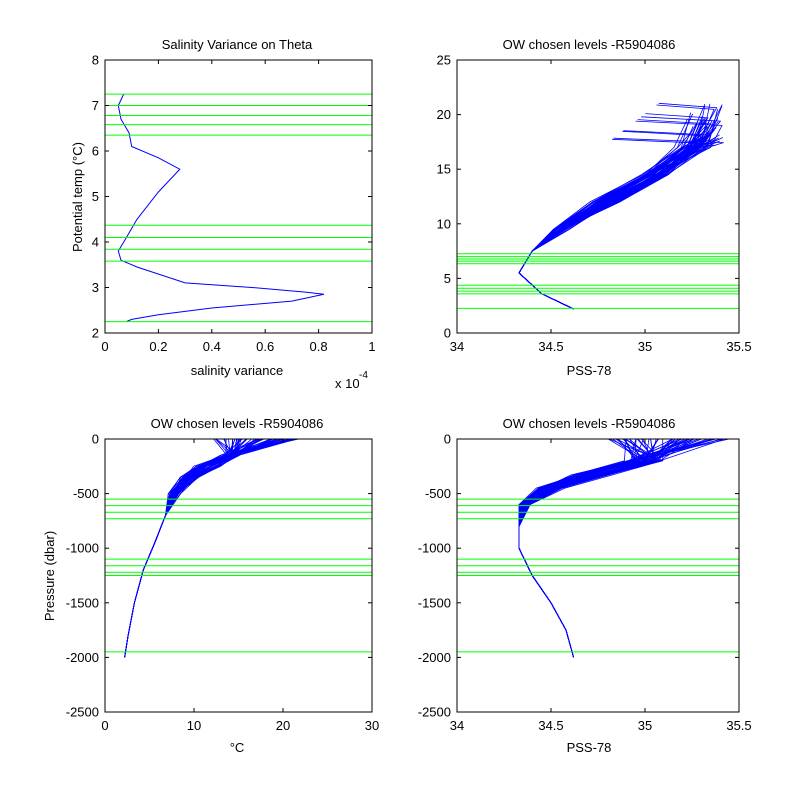 The width and height of the screenshot is (800, 800). I want to click on y-tick-label: 6, so click(95, 151).